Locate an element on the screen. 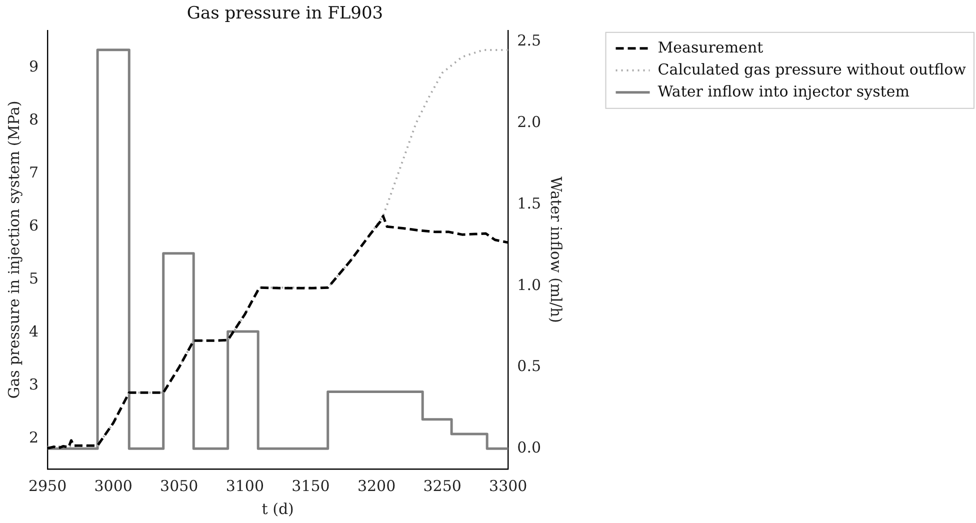 The height and width of the screenshot is (523, 976). y-tick-label: 9 is located at coordinates (33, 66).